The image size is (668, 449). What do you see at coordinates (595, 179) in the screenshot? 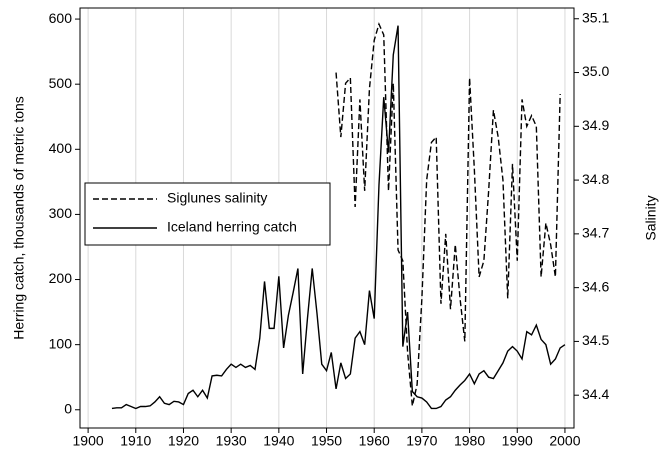
I see `y2-tick-label: 34.8` at bounding box center [595, 179].